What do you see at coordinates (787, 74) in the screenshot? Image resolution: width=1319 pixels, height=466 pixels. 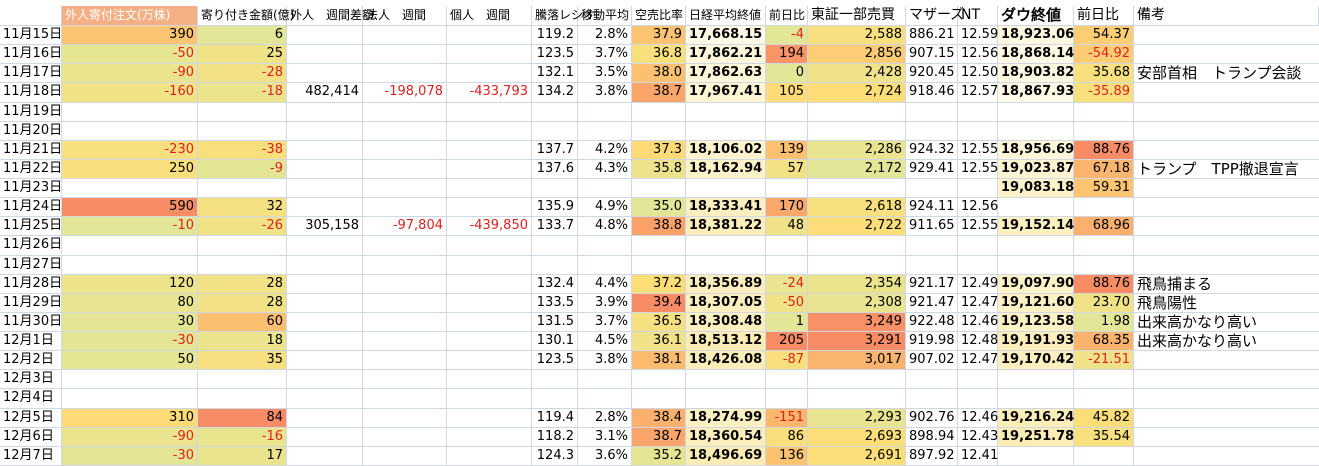 I see `cell: 0` at bounding box center [787, 74].